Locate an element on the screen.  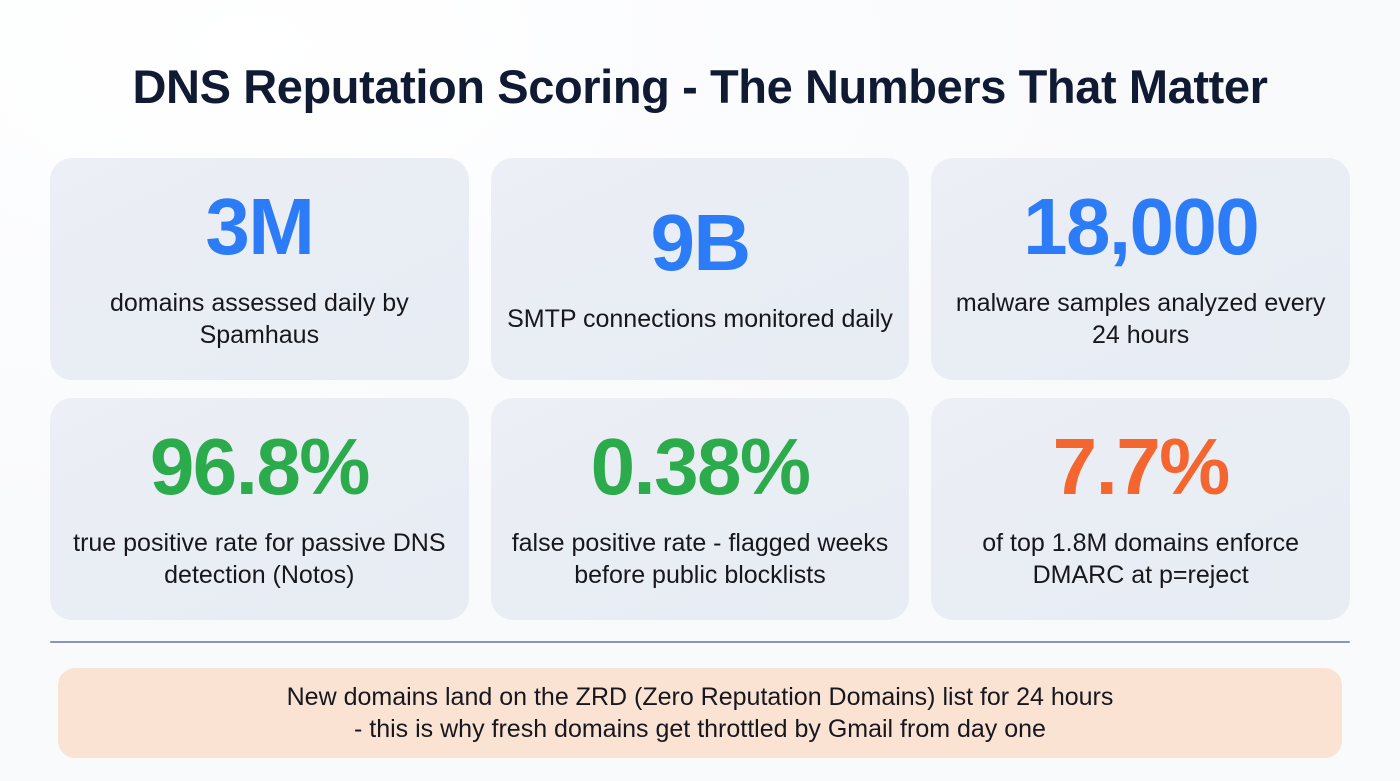
stat-card: 9B SMTP connections monitored daily is located at coordinates (700, 269).